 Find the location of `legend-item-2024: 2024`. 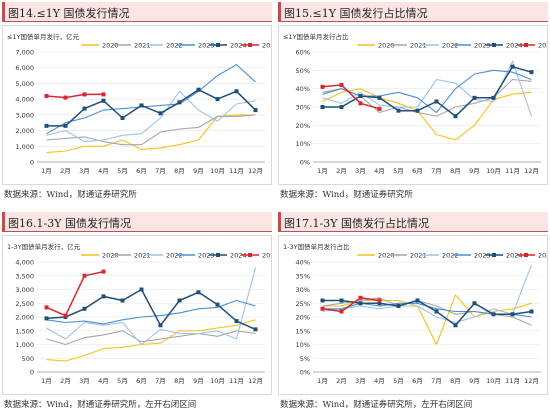

legend-item-2024: 2024 is located at coordinates (228, 256).